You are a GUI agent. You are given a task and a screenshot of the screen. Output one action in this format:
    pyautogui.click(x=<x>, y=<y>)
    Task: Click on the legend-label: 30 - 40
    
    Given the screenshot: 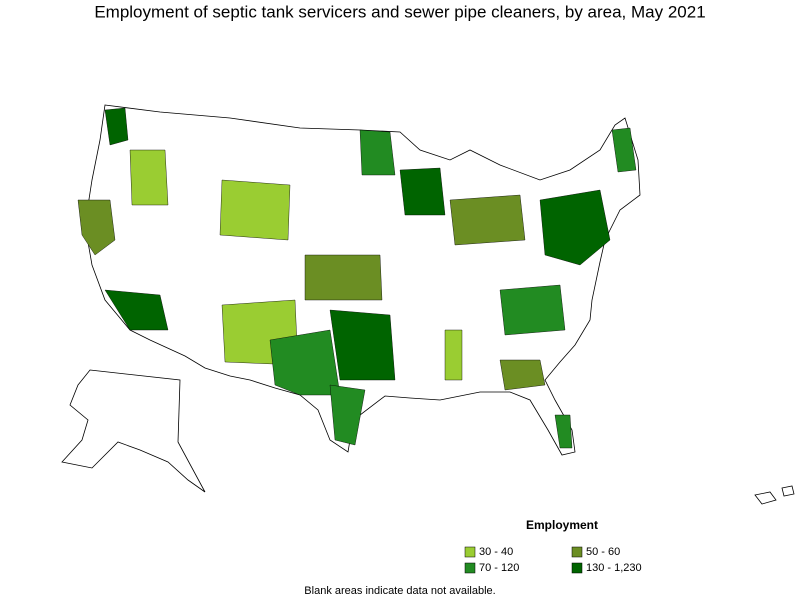 What is the action you would take?
    pyautogui.click(x=496, y=552)
    